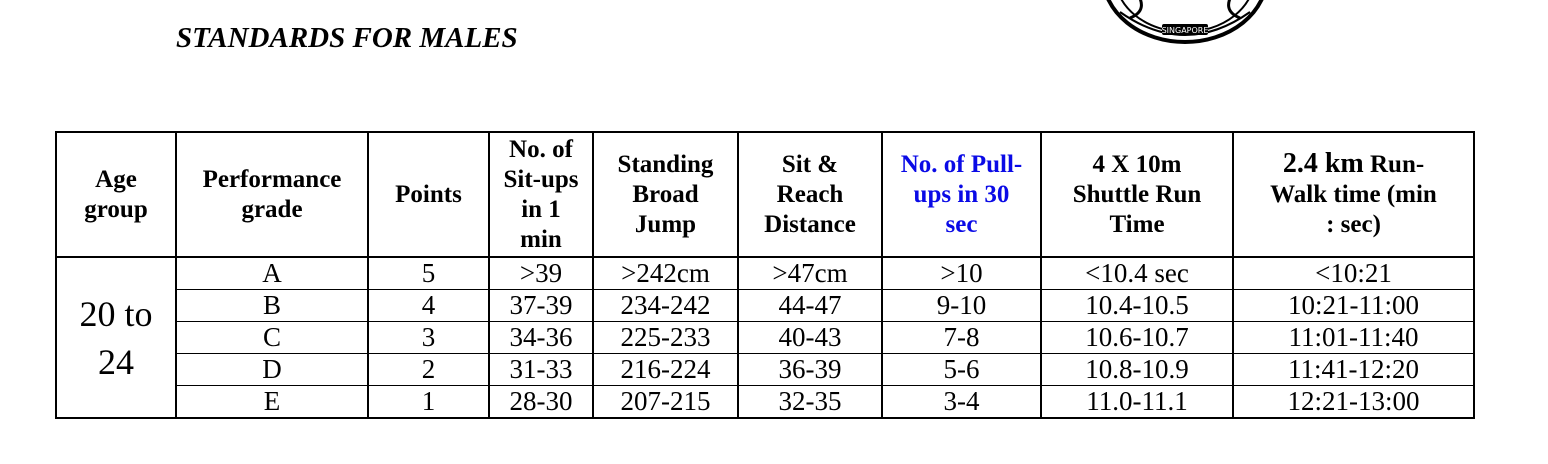 Image resolution: width=1548 pixels, height=464 pixels. Describe the element at coordinates (1137, 305) in the screenshot. I see `shuttle-cell: 10.4-10.5` at that location.